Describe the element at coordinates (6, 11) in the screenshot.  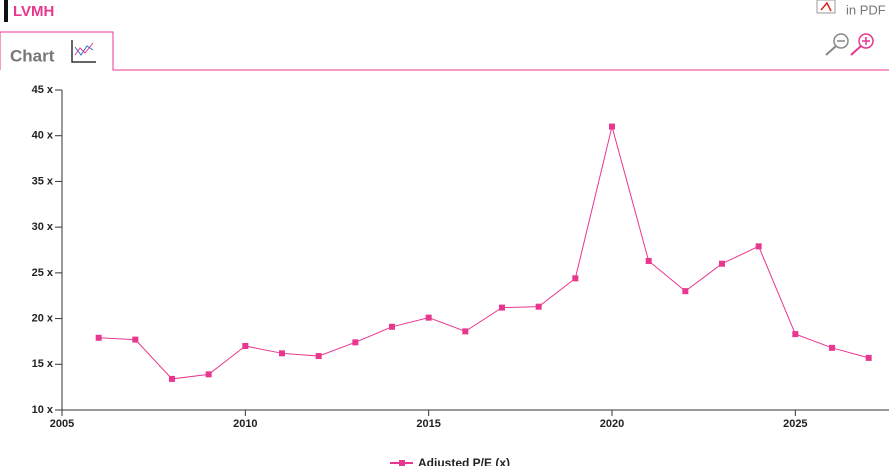
I see `title-marker` at that location.